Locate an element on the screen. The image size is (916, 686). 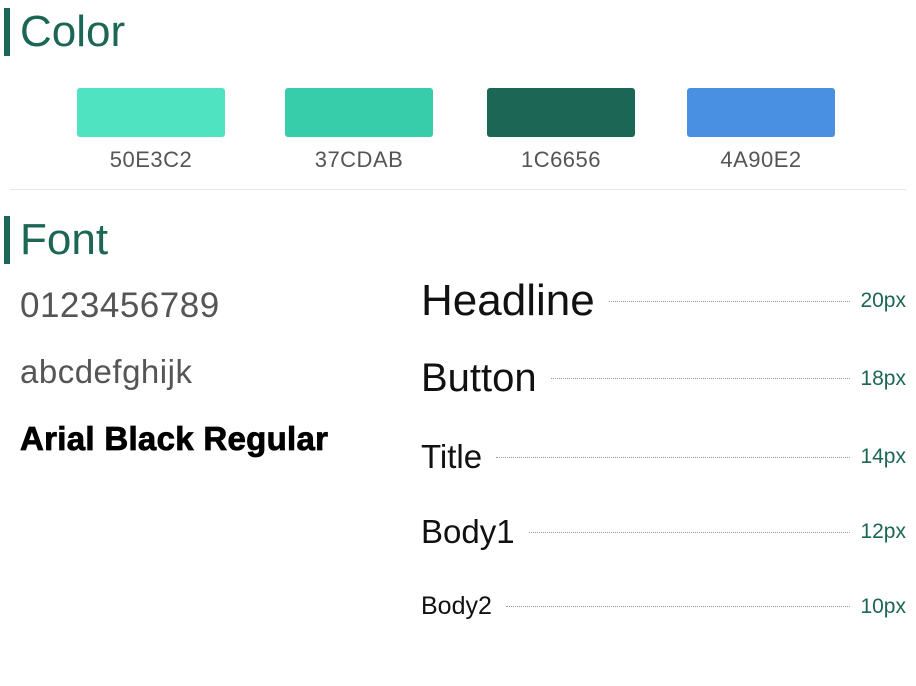
color-swatch-3: 1C6656 is located at coordinates (561, 130).